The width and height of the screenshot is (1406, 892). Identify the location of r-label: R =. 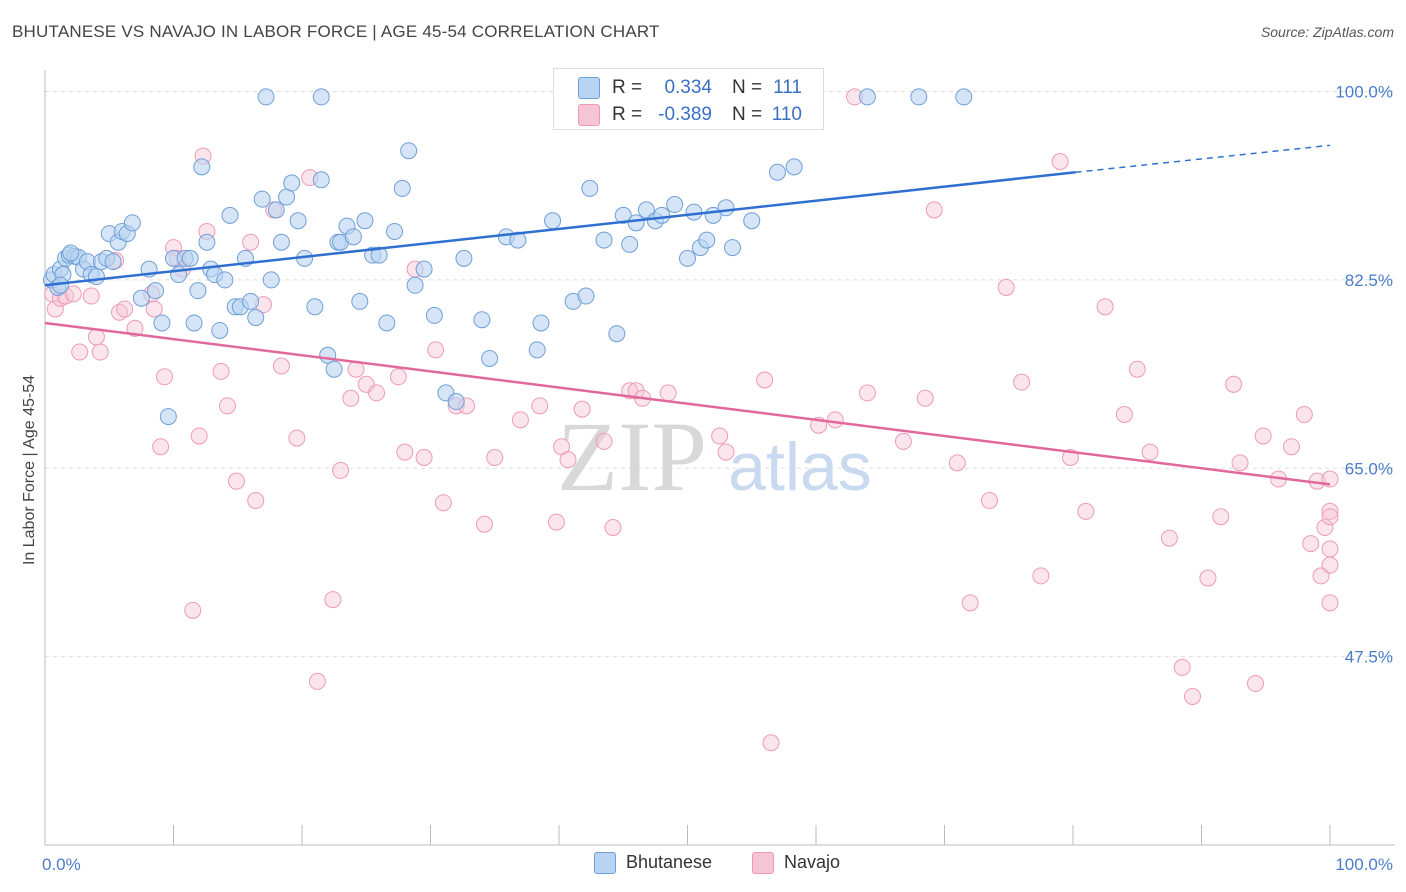
(627, 114).